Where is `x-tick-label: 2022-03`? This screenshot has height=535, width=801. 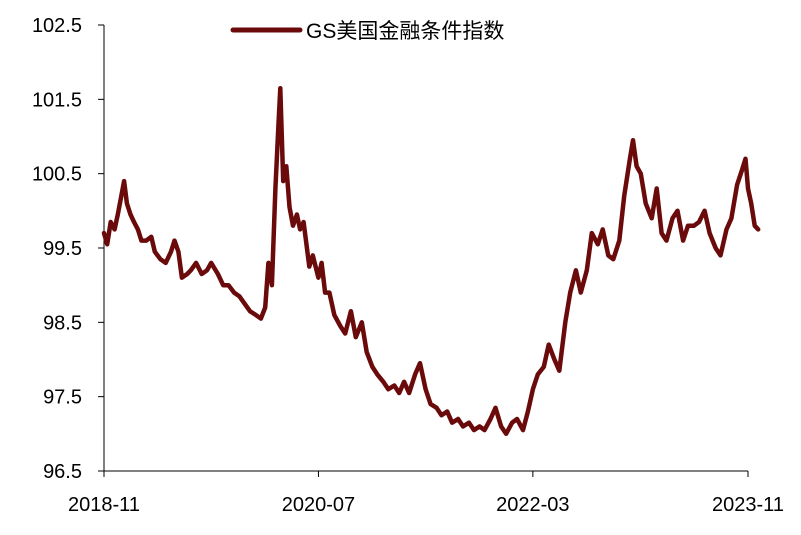 x-tick-label: 2022-03 is located at coordinates (532, 505).